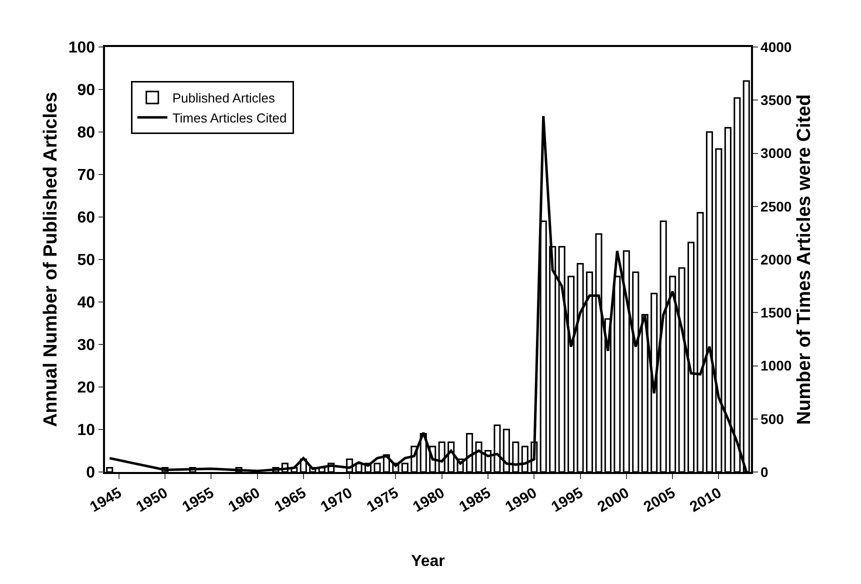  Describe the element at coordinates (229, 118) in the screenshot. I see `legend-label: Times Articles Cited` at that location.